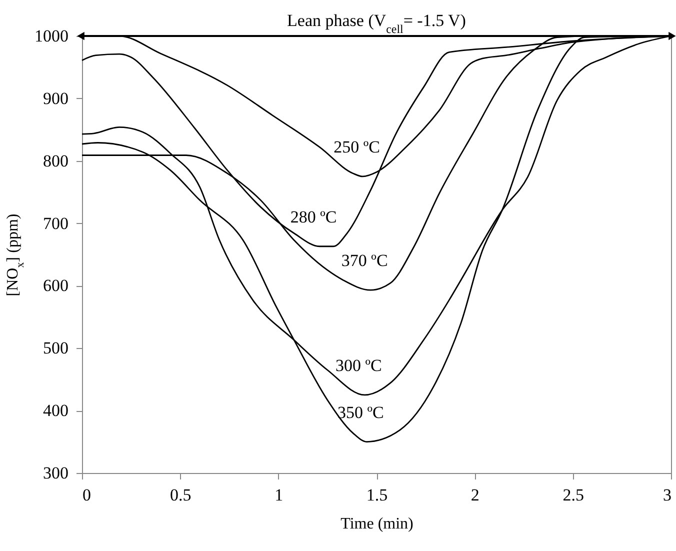  I want to click on y-tick-label: 400, so click(55, 410).